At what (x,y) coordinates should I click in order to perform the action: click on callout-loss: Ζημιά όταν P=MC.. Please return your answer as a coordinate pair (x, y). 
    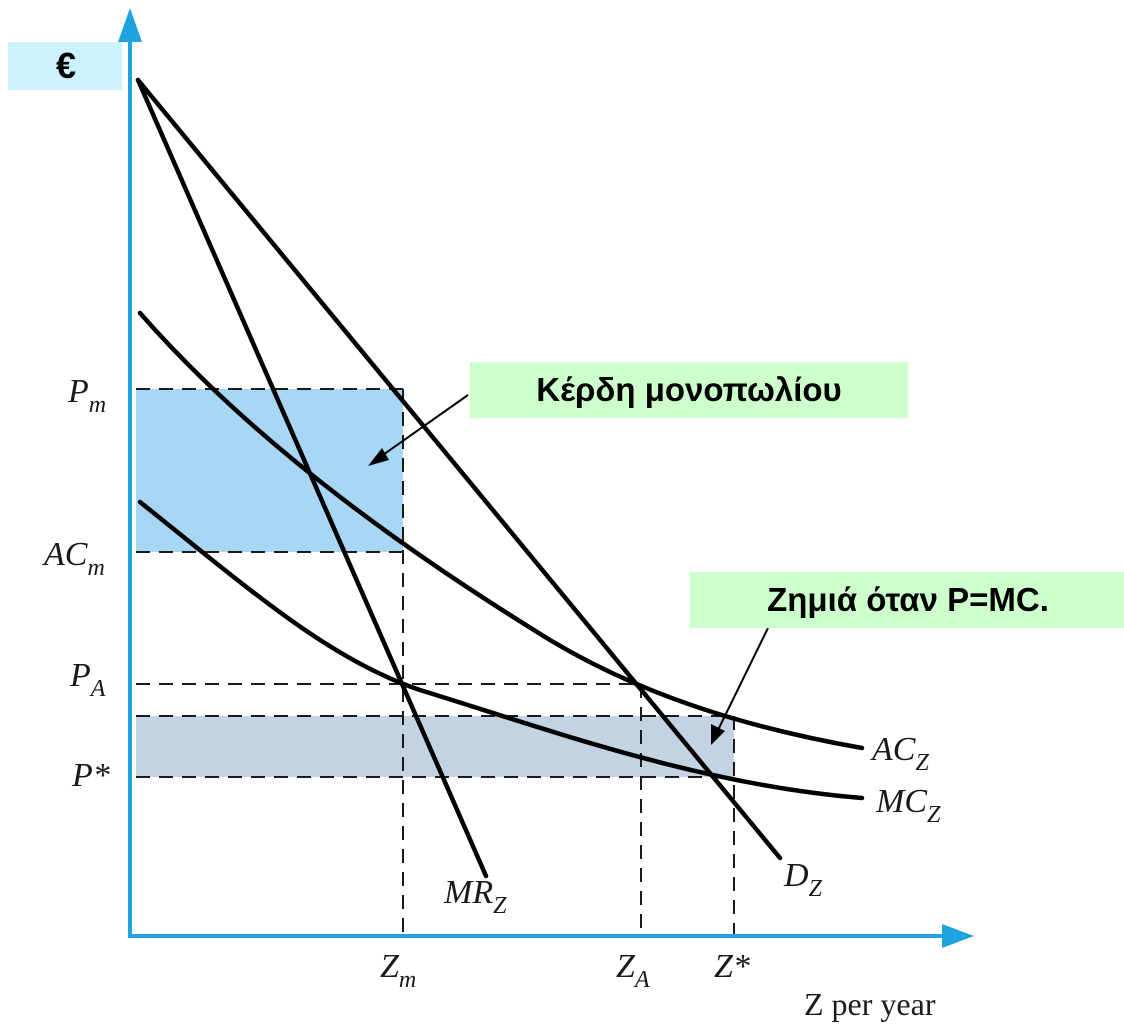
    Looking at the image, I should click on (907, 600).